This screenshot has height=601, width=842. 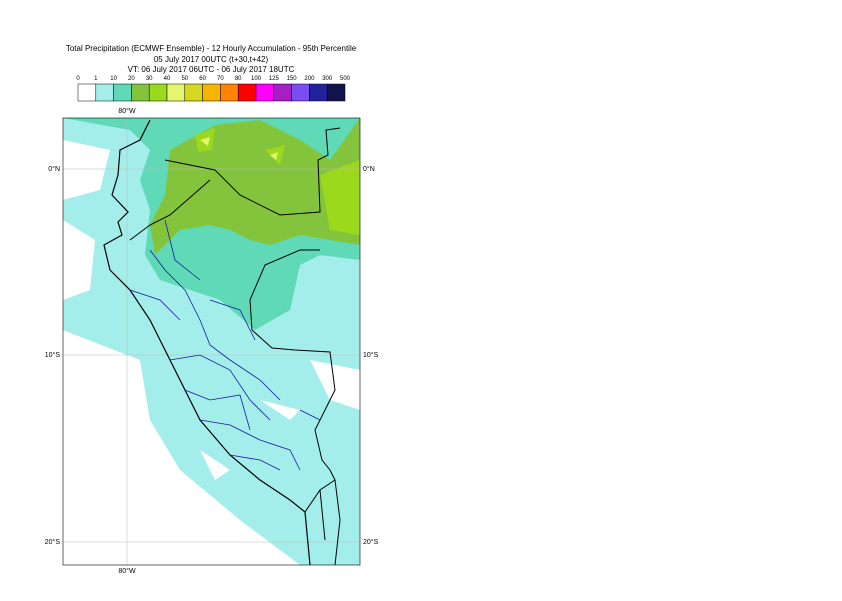 I want to click on colorbar: 0 1 10 20 30 40 50 60 70 80 100 125 150 200 300 500, so click(x=213, y=89).